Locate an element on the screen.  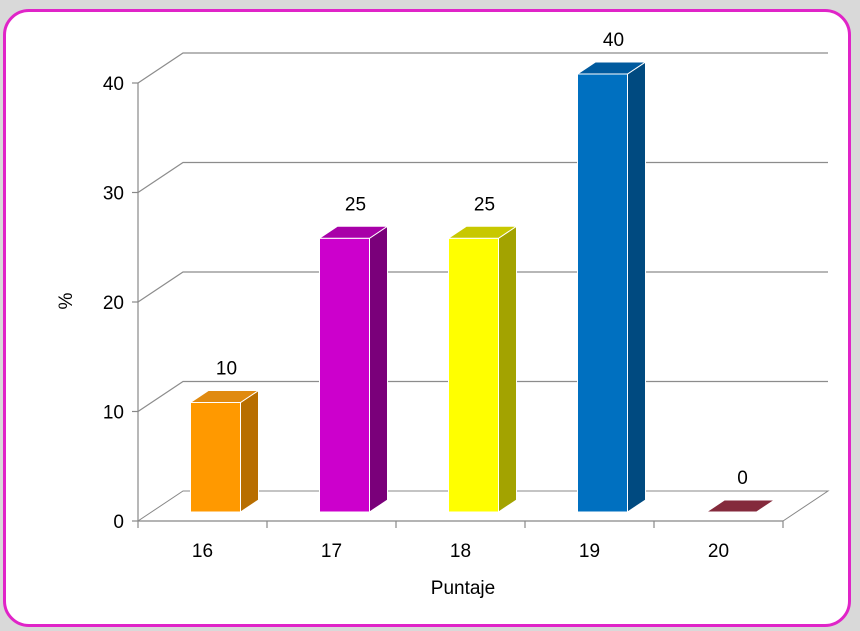
y-tick-label: 10 is located at coordinates (113, 413).